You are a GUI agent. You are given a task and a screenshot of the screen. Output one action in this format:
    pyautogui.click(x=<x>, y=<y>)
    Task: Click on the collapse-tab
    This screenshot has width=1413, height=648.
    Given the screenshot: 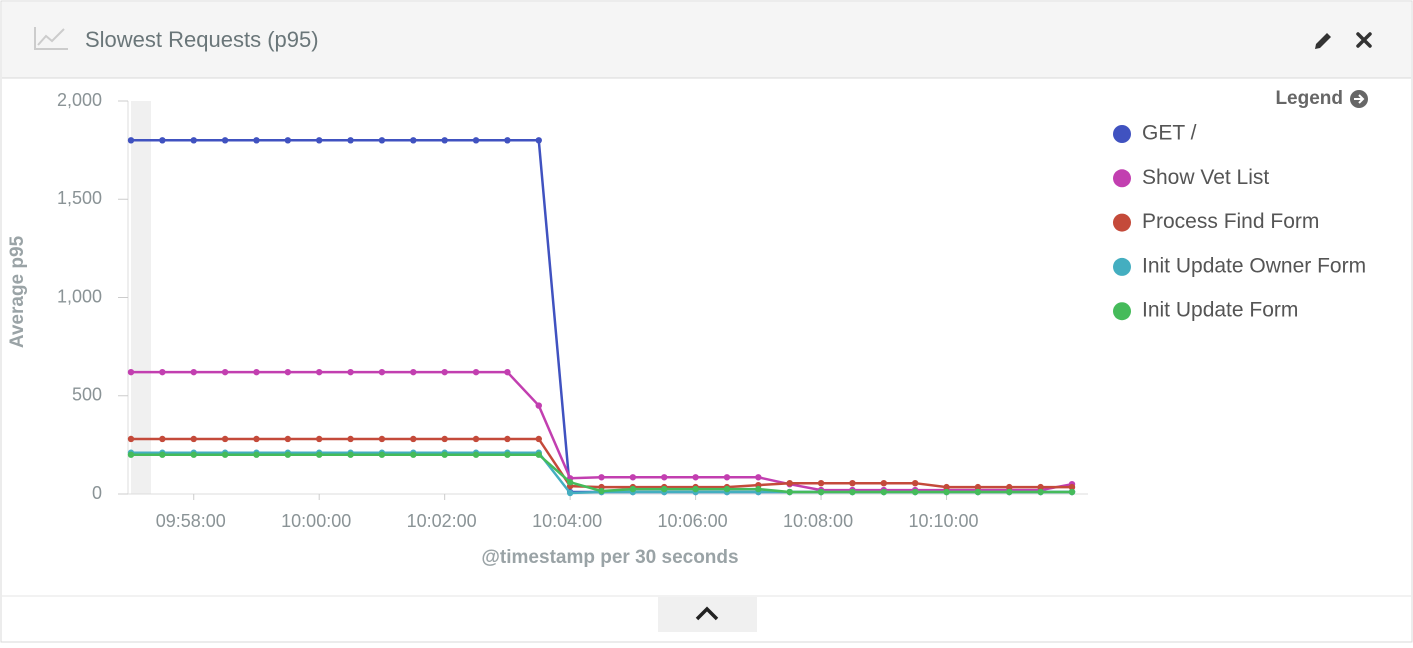 What is the action you would take?
    pyautogui.click(x=707, y=614)
    